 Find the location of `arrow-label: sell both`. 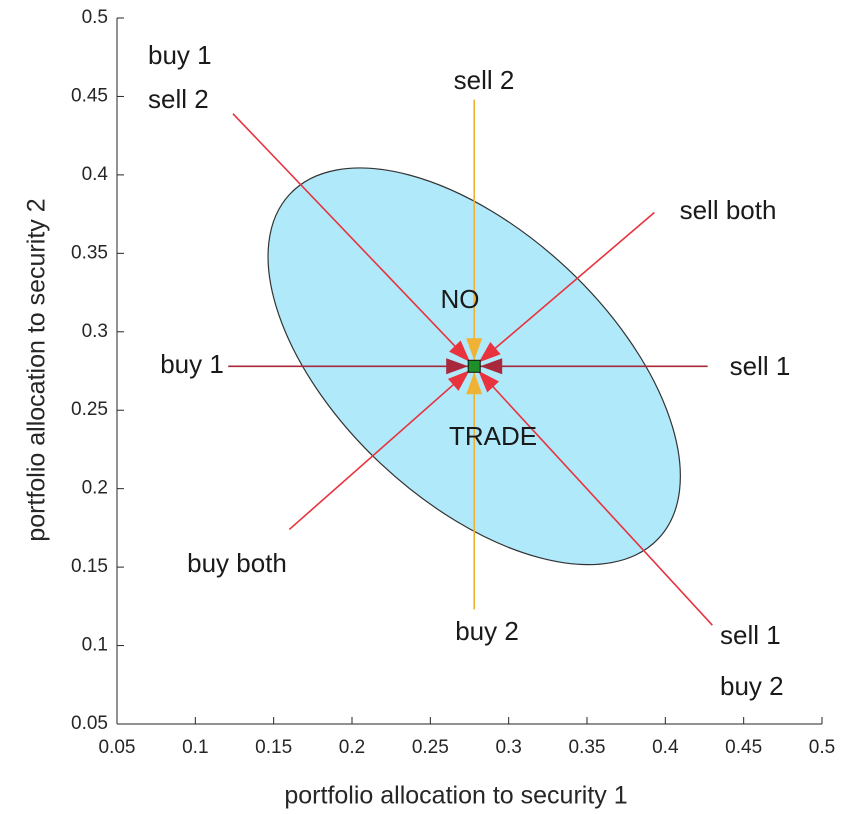

arrow-label: sell both is located at coordinates (728, 210).